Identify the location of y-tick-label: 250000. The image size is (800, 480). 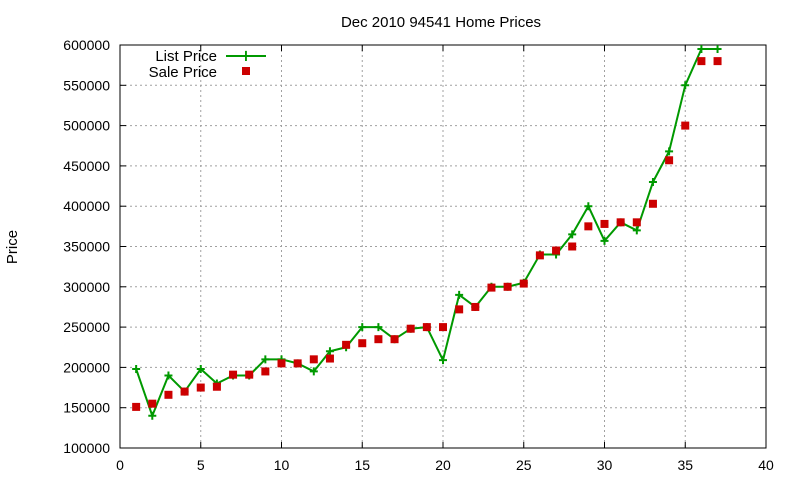
(86, 327).